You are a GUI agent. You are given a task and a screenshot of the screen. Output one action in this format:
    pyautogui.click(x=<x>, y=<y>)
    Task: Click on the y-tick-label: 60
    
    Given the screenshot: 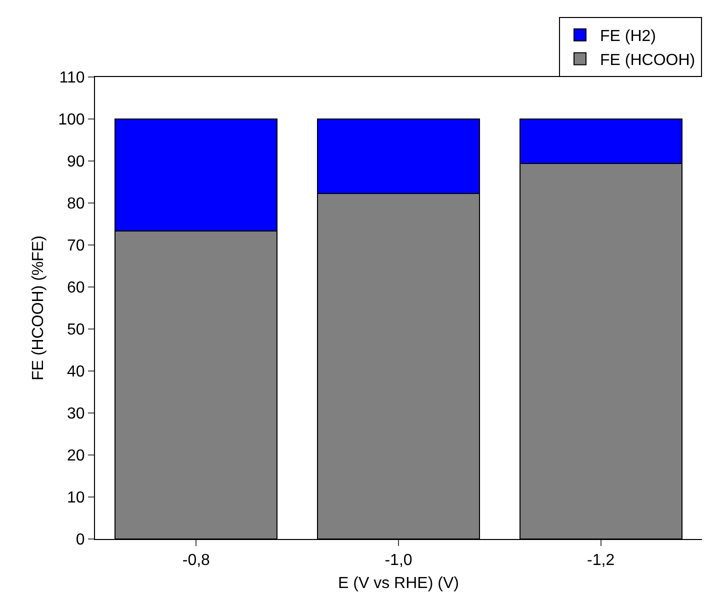 What is the action you would take?
    pyautogui.click(x=76, y=288)
    